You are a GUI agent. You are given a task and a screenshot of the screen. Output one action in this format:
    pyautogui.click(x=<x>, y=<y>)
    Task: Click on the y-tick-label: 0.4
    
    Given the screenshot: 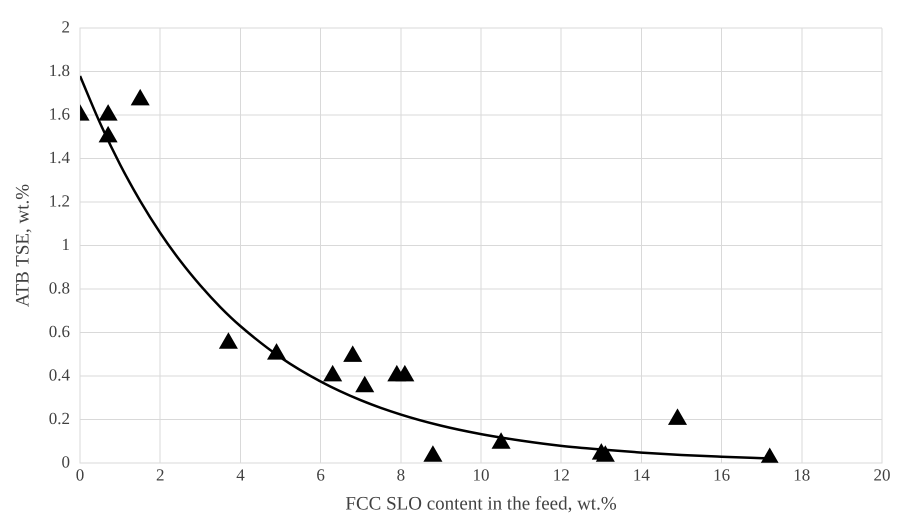 What is the action you would take?
    pyautogui.click(x=59, y=374)
    